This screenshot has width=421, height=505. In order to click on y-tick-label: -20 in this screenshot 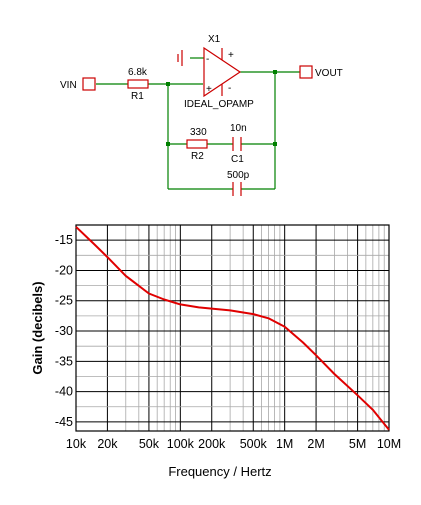, I will do `click(64, 270)`.